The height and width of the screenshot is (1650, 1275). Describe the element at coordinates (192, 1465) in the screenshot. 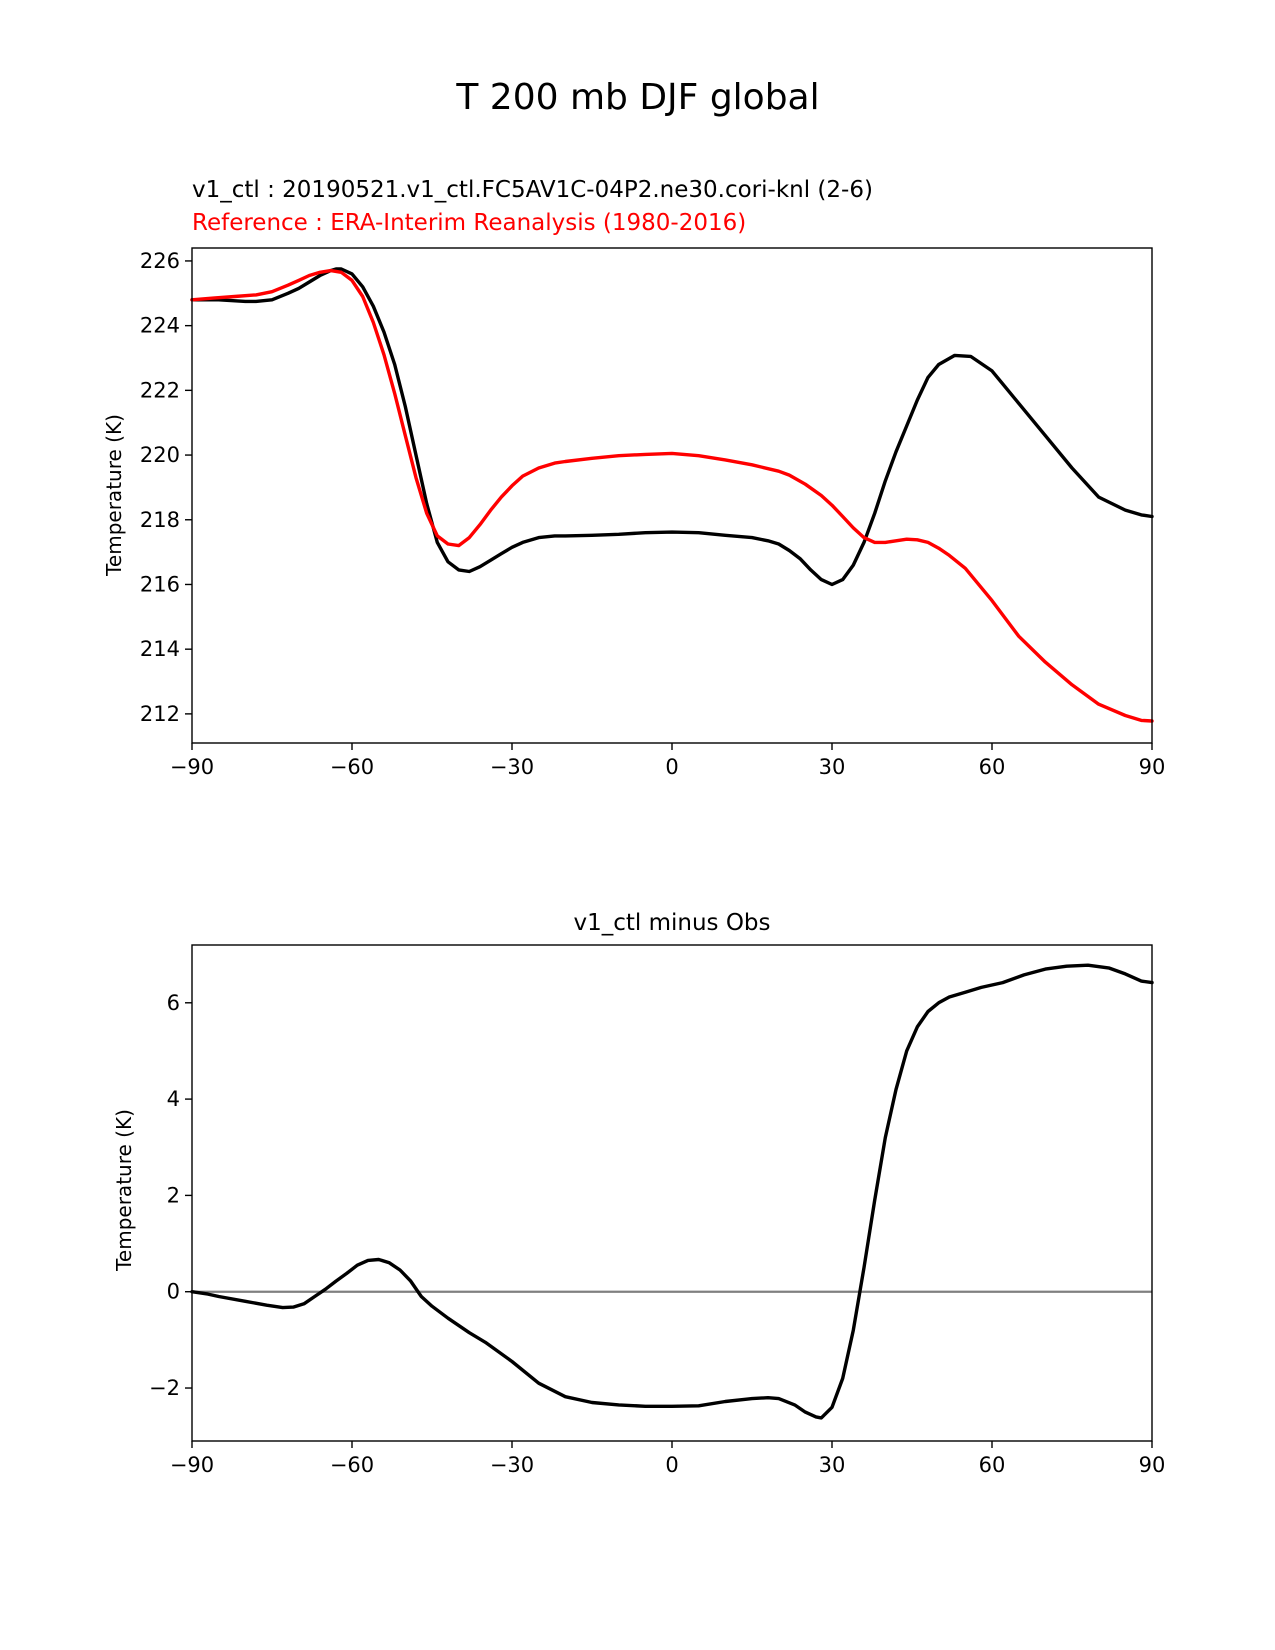

I see `bottom-x-tick-label: −90` at that location.